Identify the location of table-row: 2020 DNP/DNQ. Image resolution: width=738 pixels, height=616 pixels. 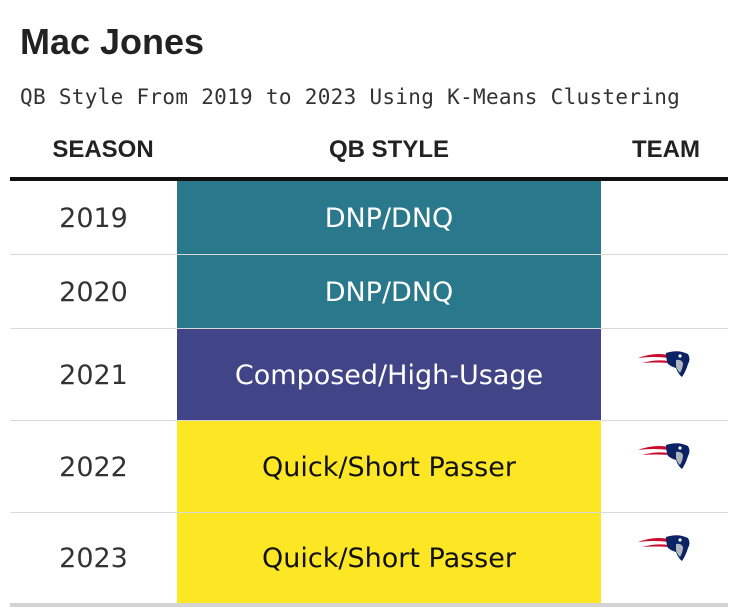
(369, 292).